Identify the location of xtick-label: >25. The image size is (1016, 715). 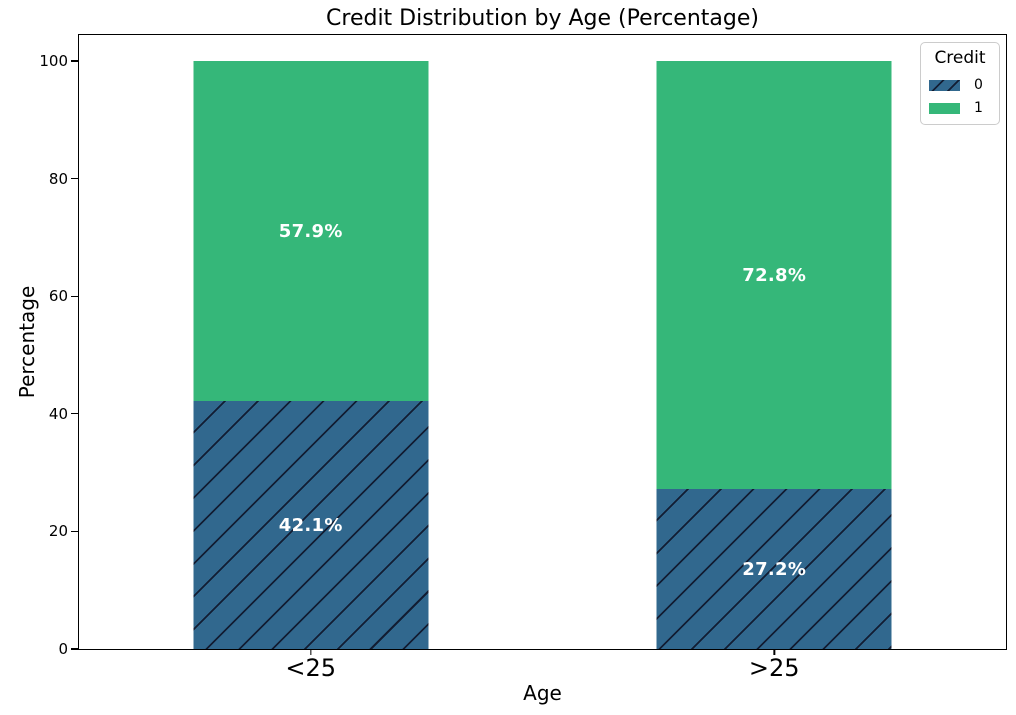
(774, 668).